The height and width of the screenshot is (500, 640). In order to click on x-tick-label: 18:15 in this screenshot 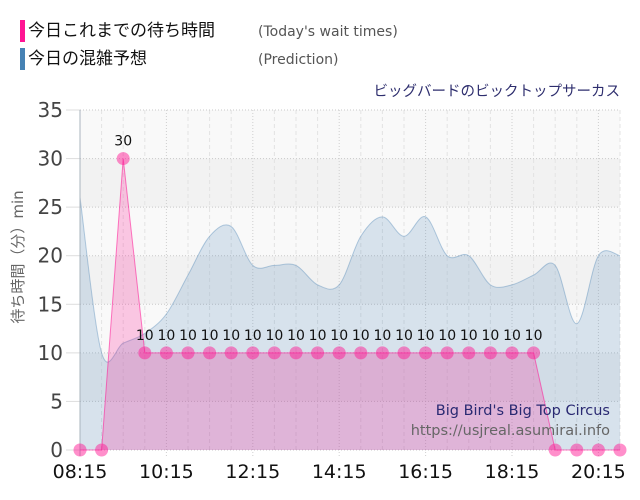, I will do `click(512, 472)`.